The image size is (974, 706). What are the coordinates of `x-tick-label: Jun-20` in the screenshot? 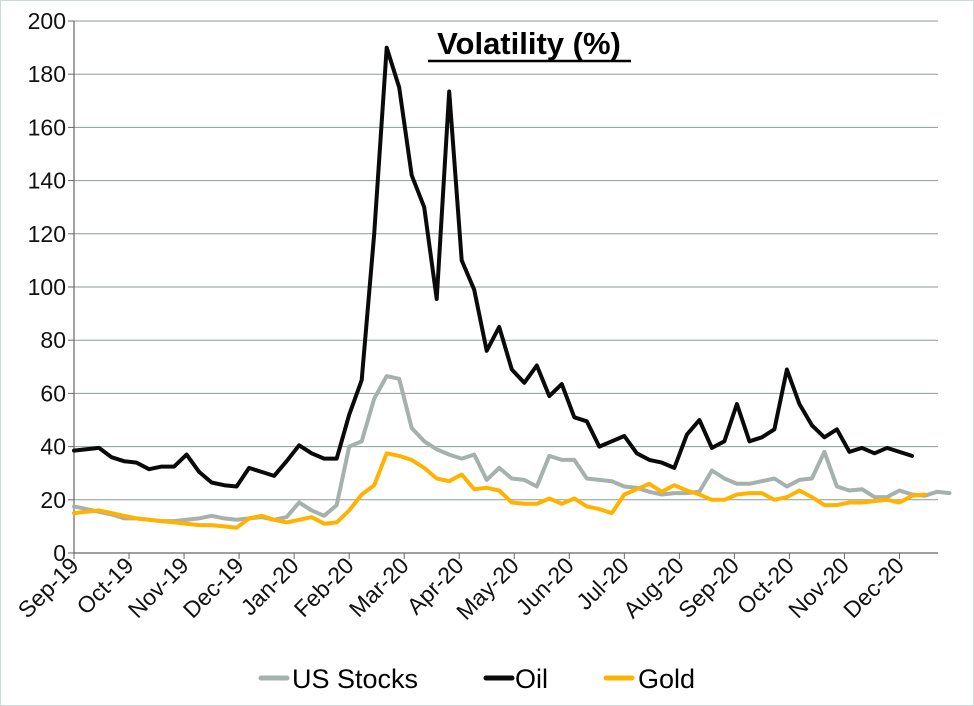 It's located at (545, 586).